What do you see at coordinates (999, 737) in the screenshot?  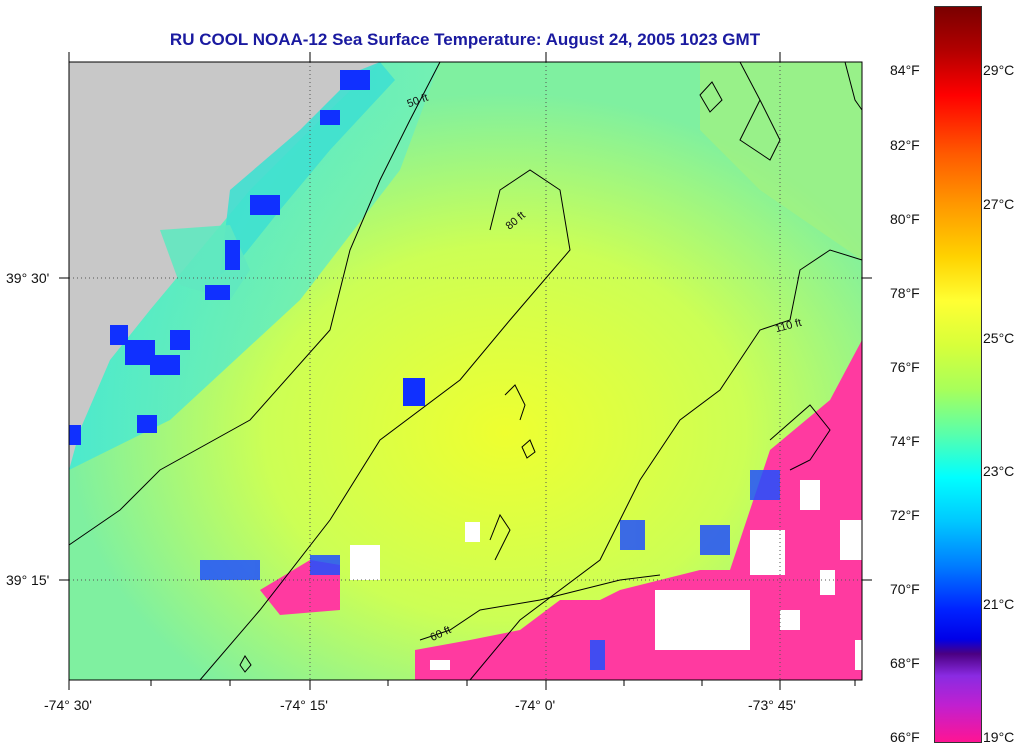 I see `celsius-tick: 19°C` at bounding box center [999, 737].